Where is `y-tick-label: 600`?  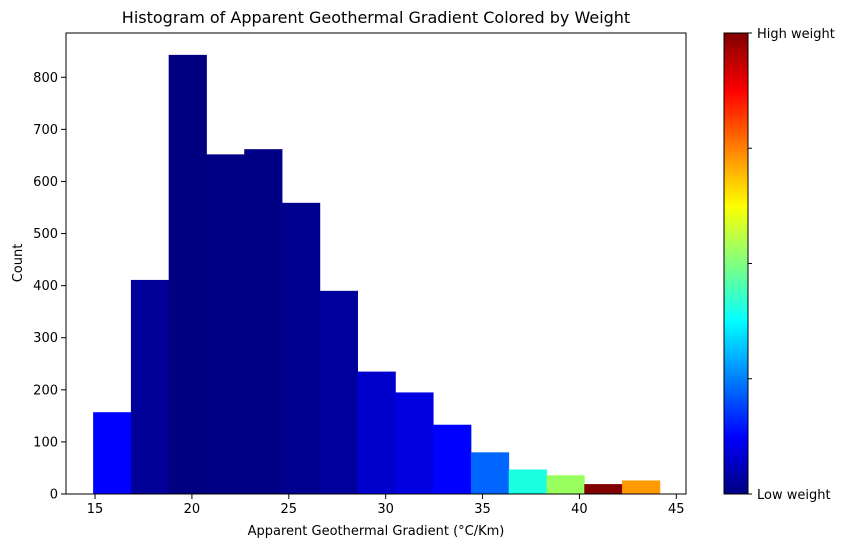
y-tick-label: 600 is located at coordinates (45, 182).